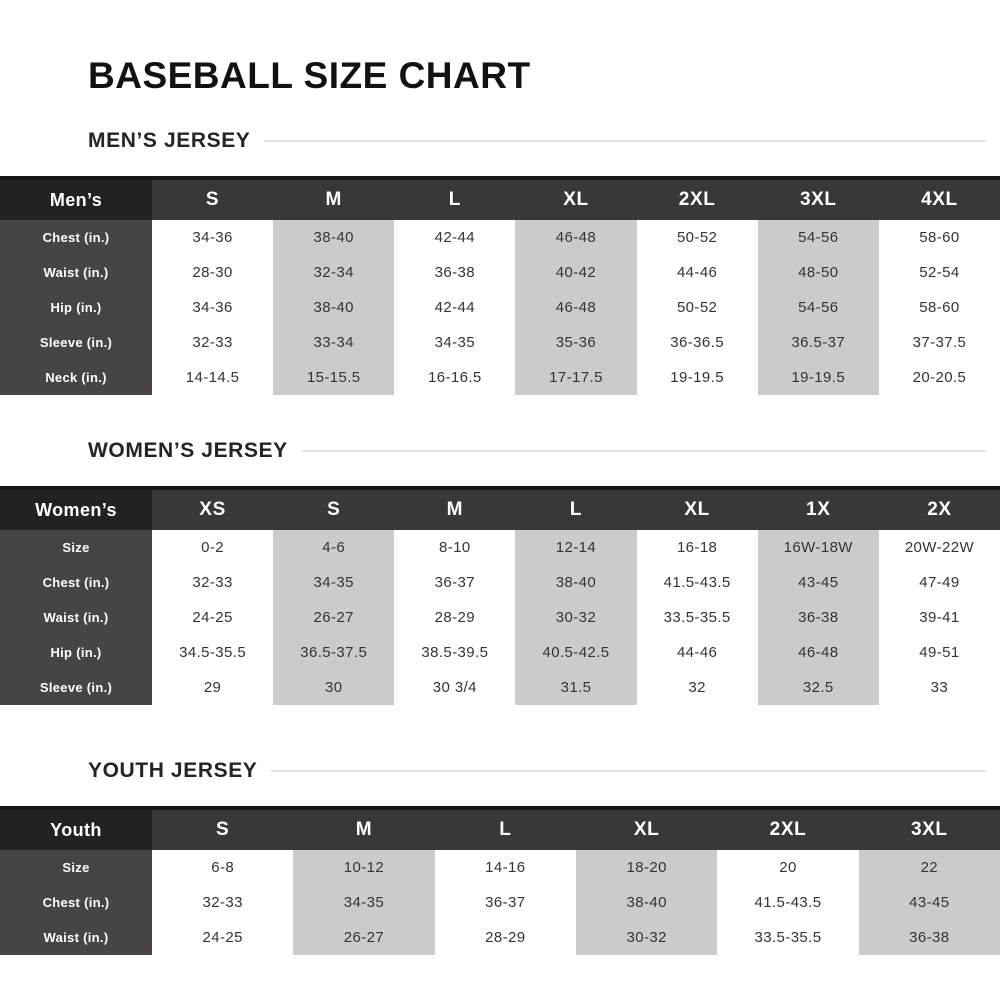  I want to click on table-cell: 49-51, so click(939, 652).